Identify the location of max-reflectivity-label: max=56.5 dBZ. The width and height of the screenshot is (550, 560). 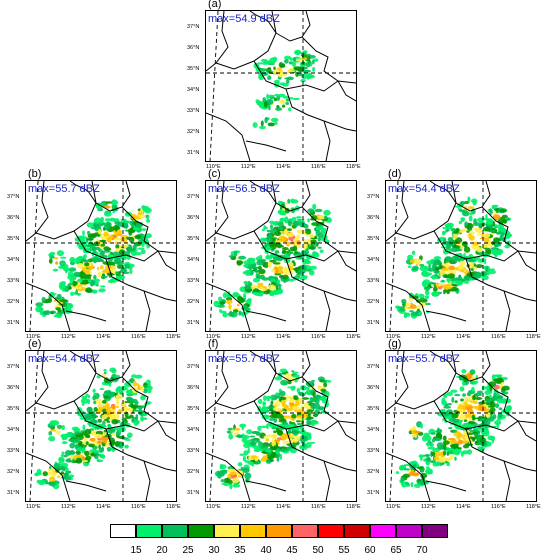
(244, 189).